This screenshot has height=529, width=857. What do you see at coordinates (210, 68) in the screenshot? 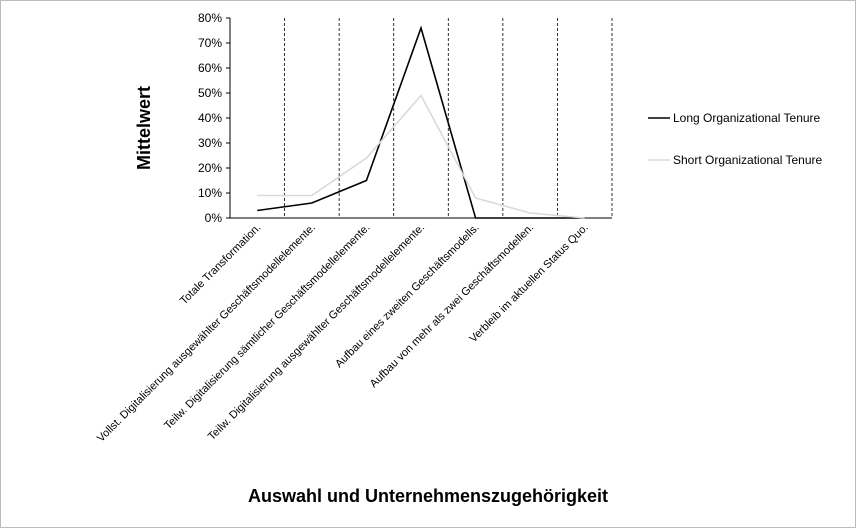
I see `y-tick-label: 60%` at bounding box center [210, 68].